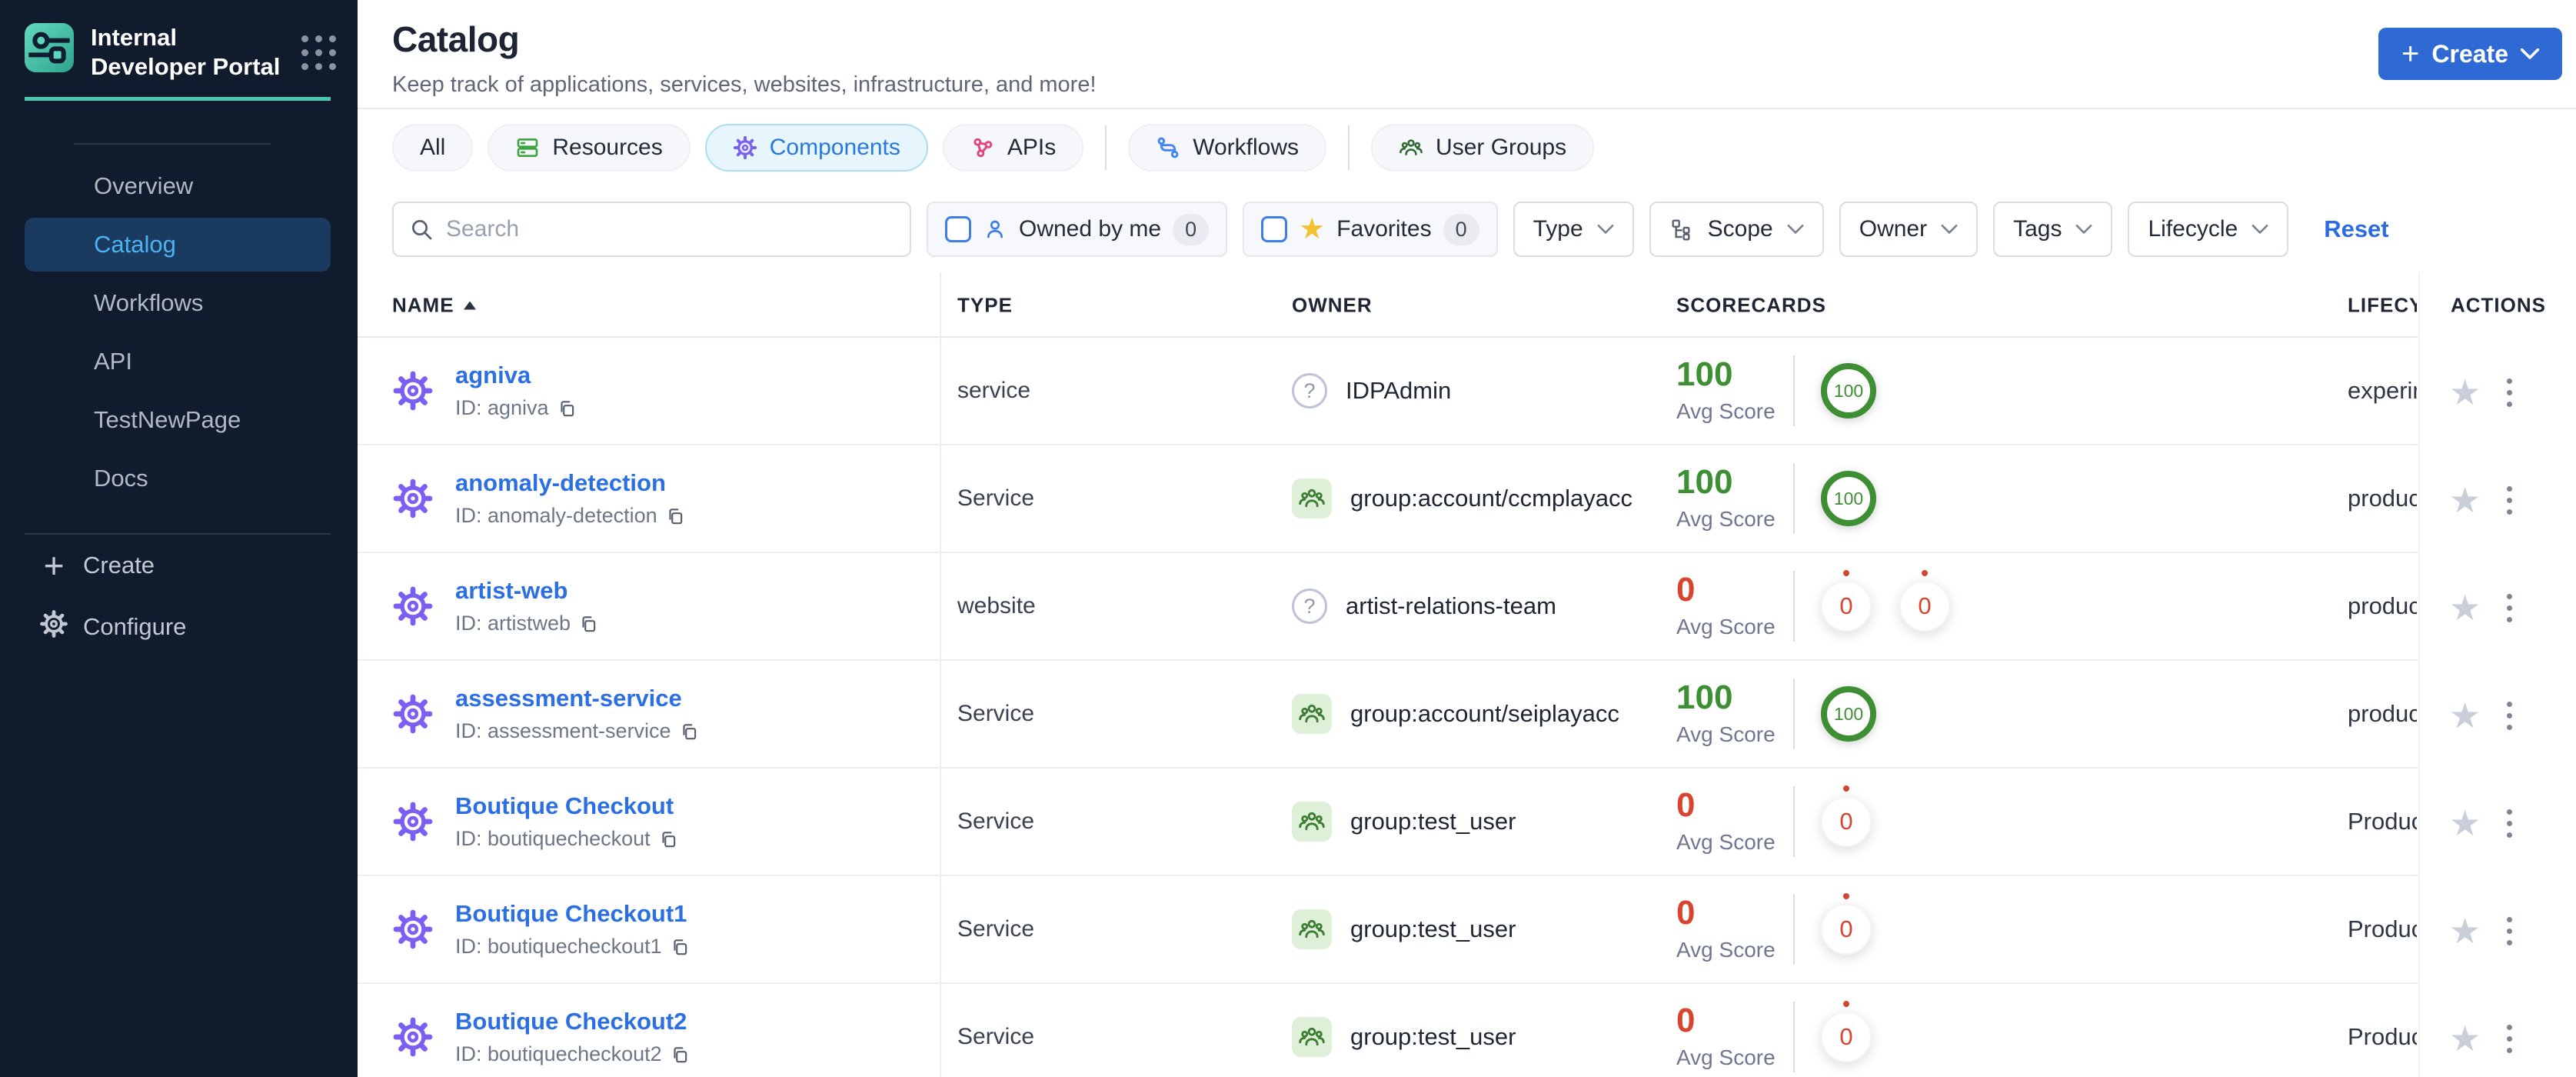 The width and height of the screenshot is (2576, 1077). I want to click on avg-score-value: 100, so click(1704, 697).